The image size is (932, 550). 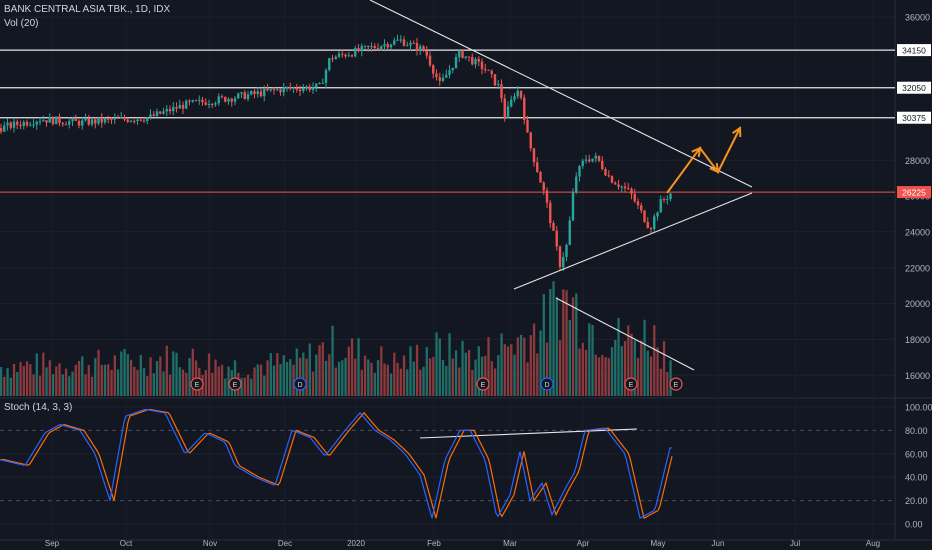 I want to click on time-tick-label: Oct, so click(x=126, y=543).